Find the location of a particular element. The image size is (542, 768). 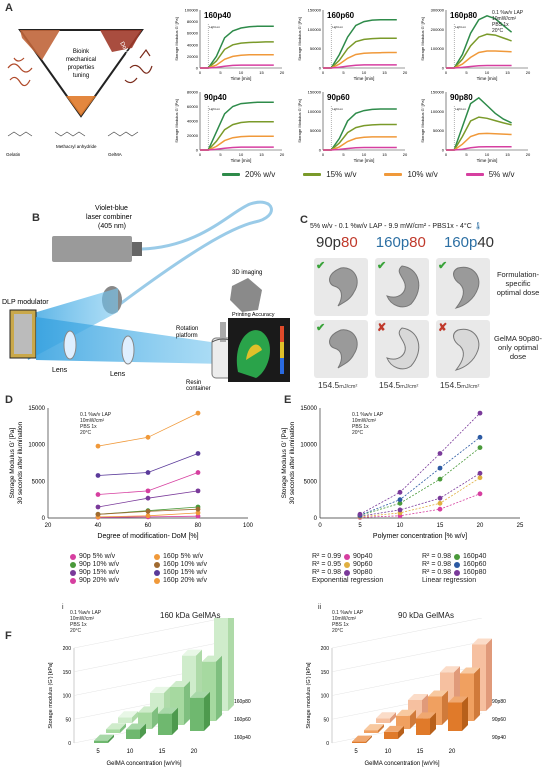

molecule-drawings is located at coordinates (73, 134).